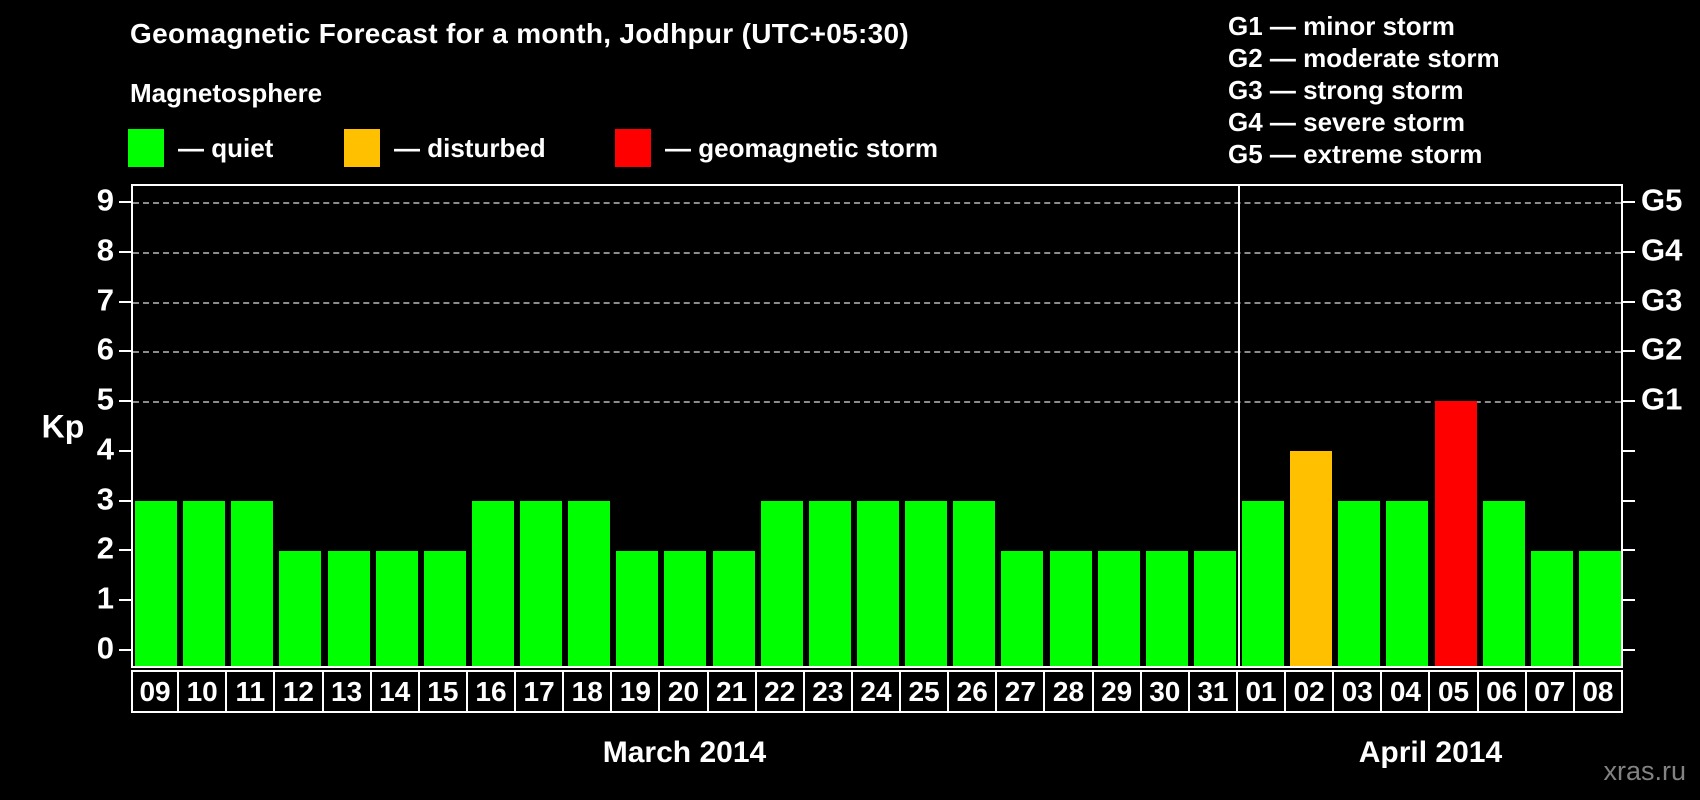 This screenshot has width=1700, height=800. I want to click on day-label-april-08: 08, so click(1597, 691).